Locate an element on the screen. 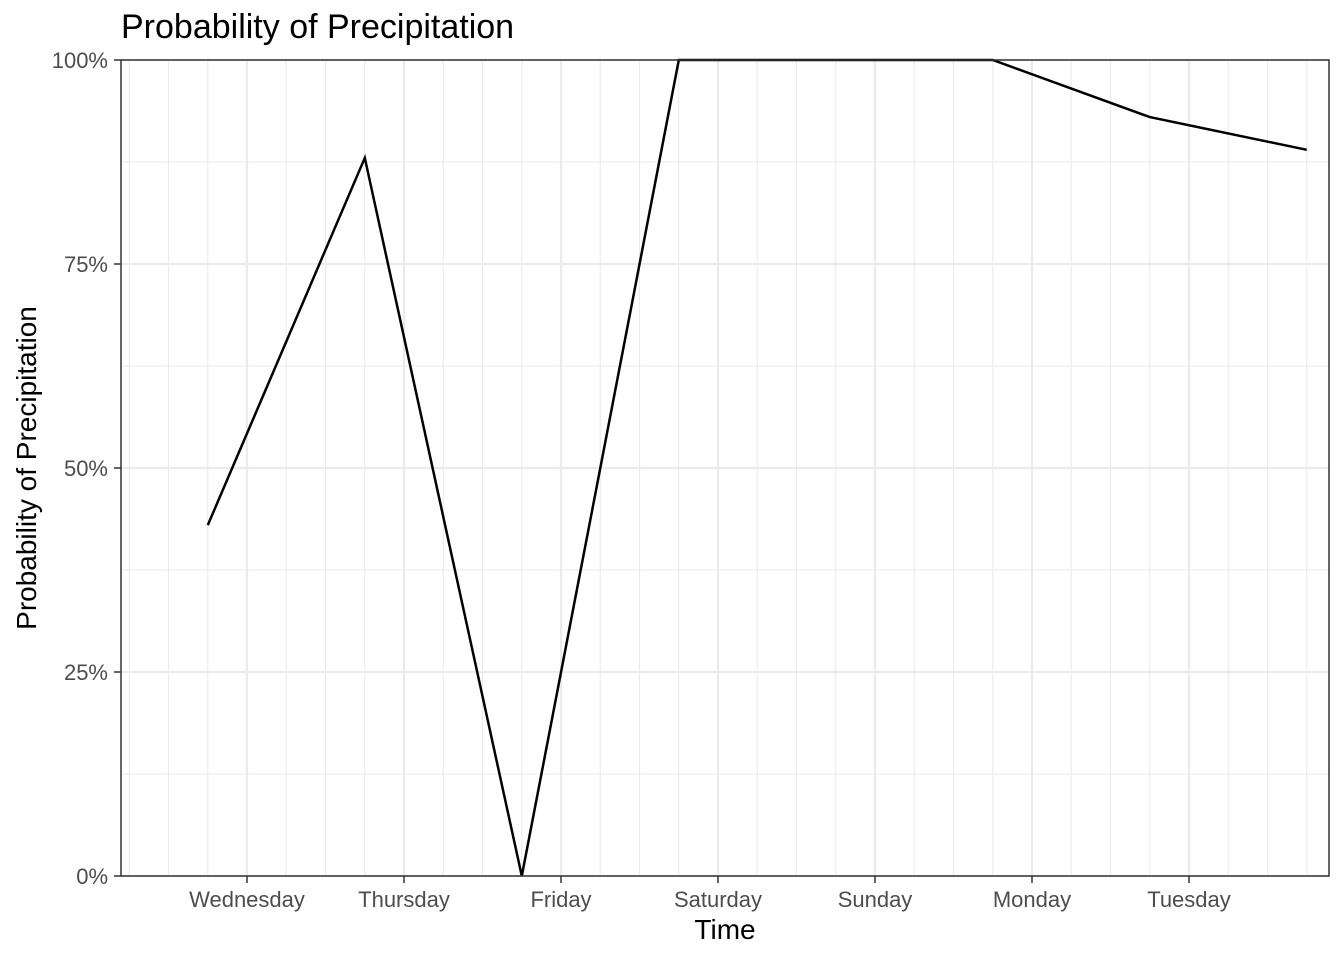 The width and height of the screenshot is (1344, 960). y-tick-label: 50% is located at coordinates (86, 468).